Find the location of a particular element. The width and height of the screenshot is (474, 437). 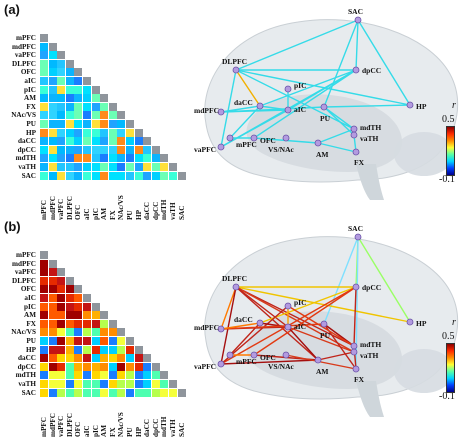

matrix-col-label: HP is located at coordinates (138, 432).